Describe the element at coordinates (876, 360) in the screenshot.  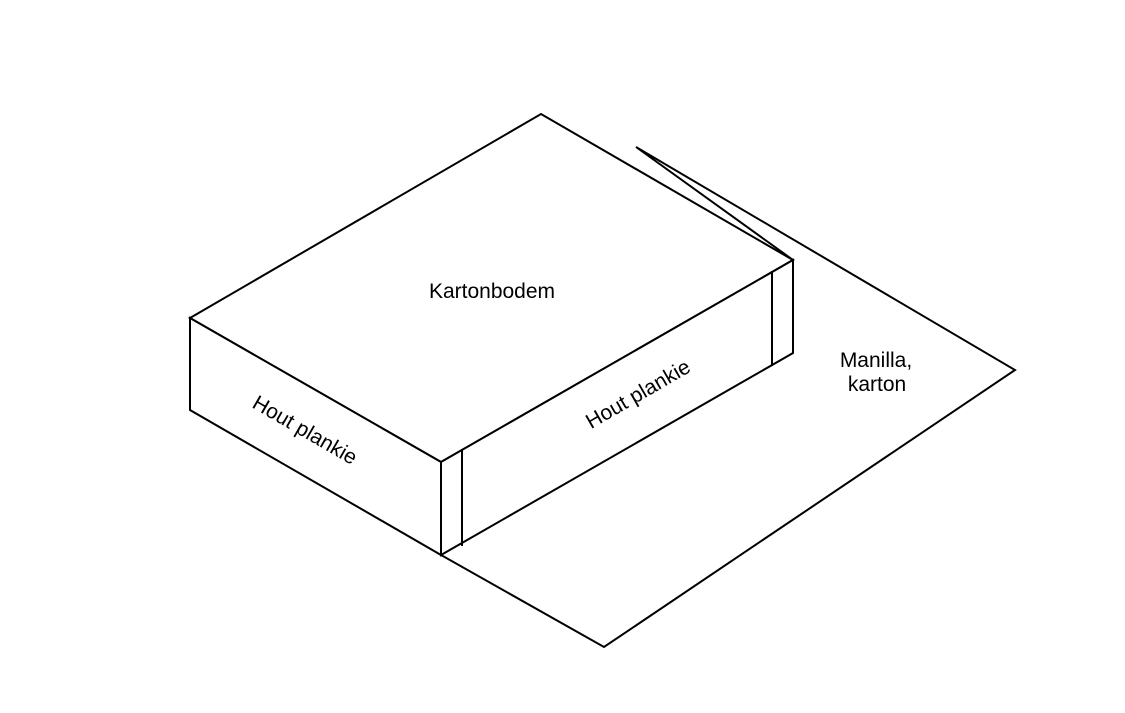
I see `sheet-label-line-1: Manilla,` at that location.